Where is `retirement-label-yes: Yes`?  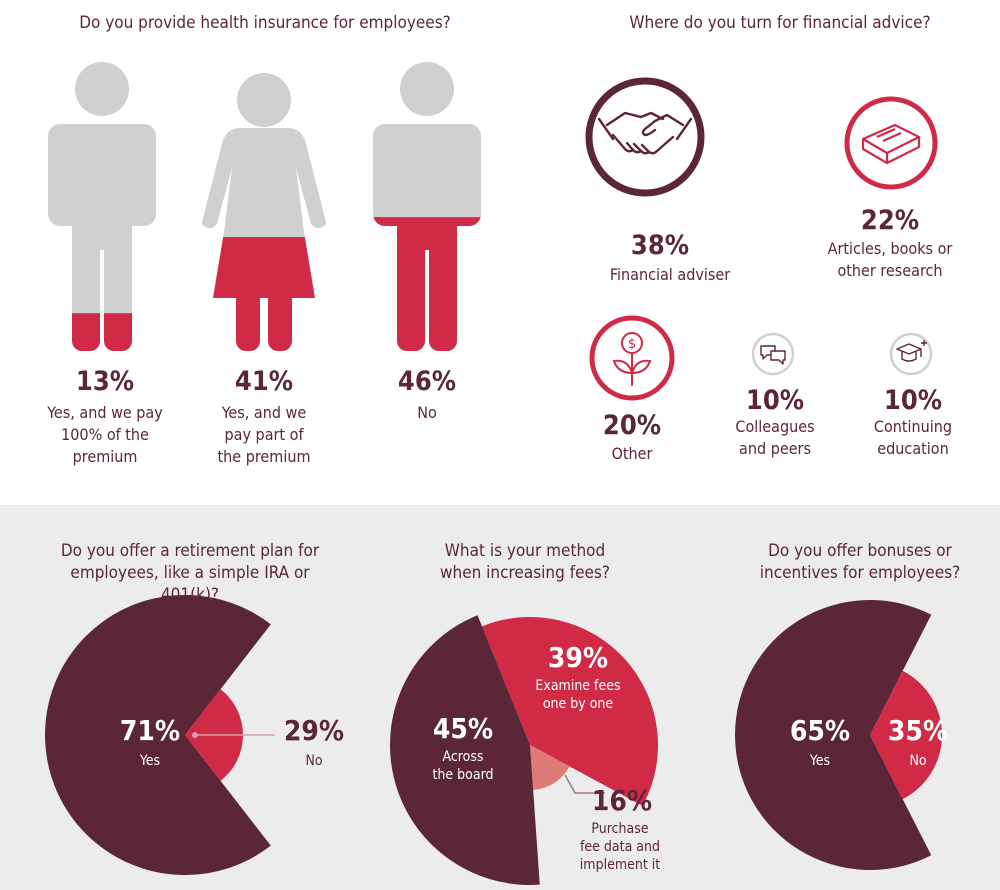
retirement-label-yes: Yes is located at coordinates (150, 761).